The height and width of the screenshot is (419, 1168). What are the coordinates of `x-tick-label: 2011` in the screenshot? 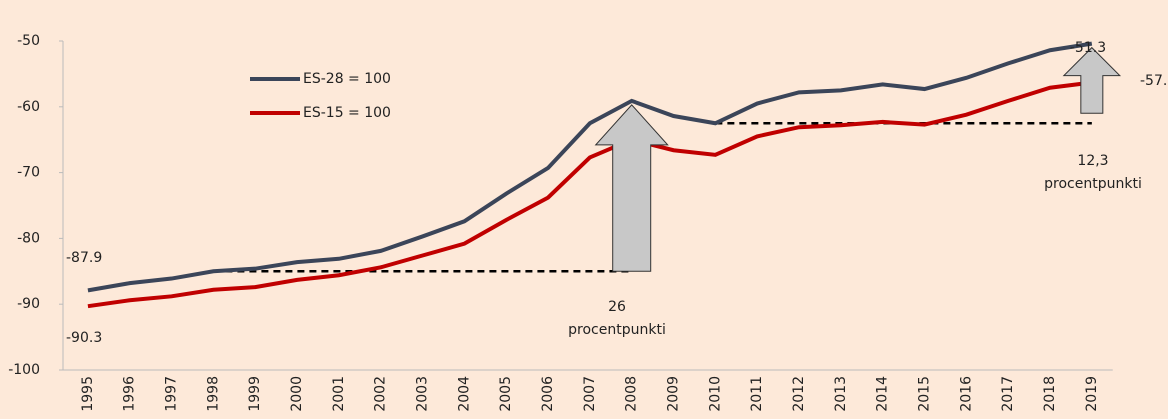 It's located at (757, 394).